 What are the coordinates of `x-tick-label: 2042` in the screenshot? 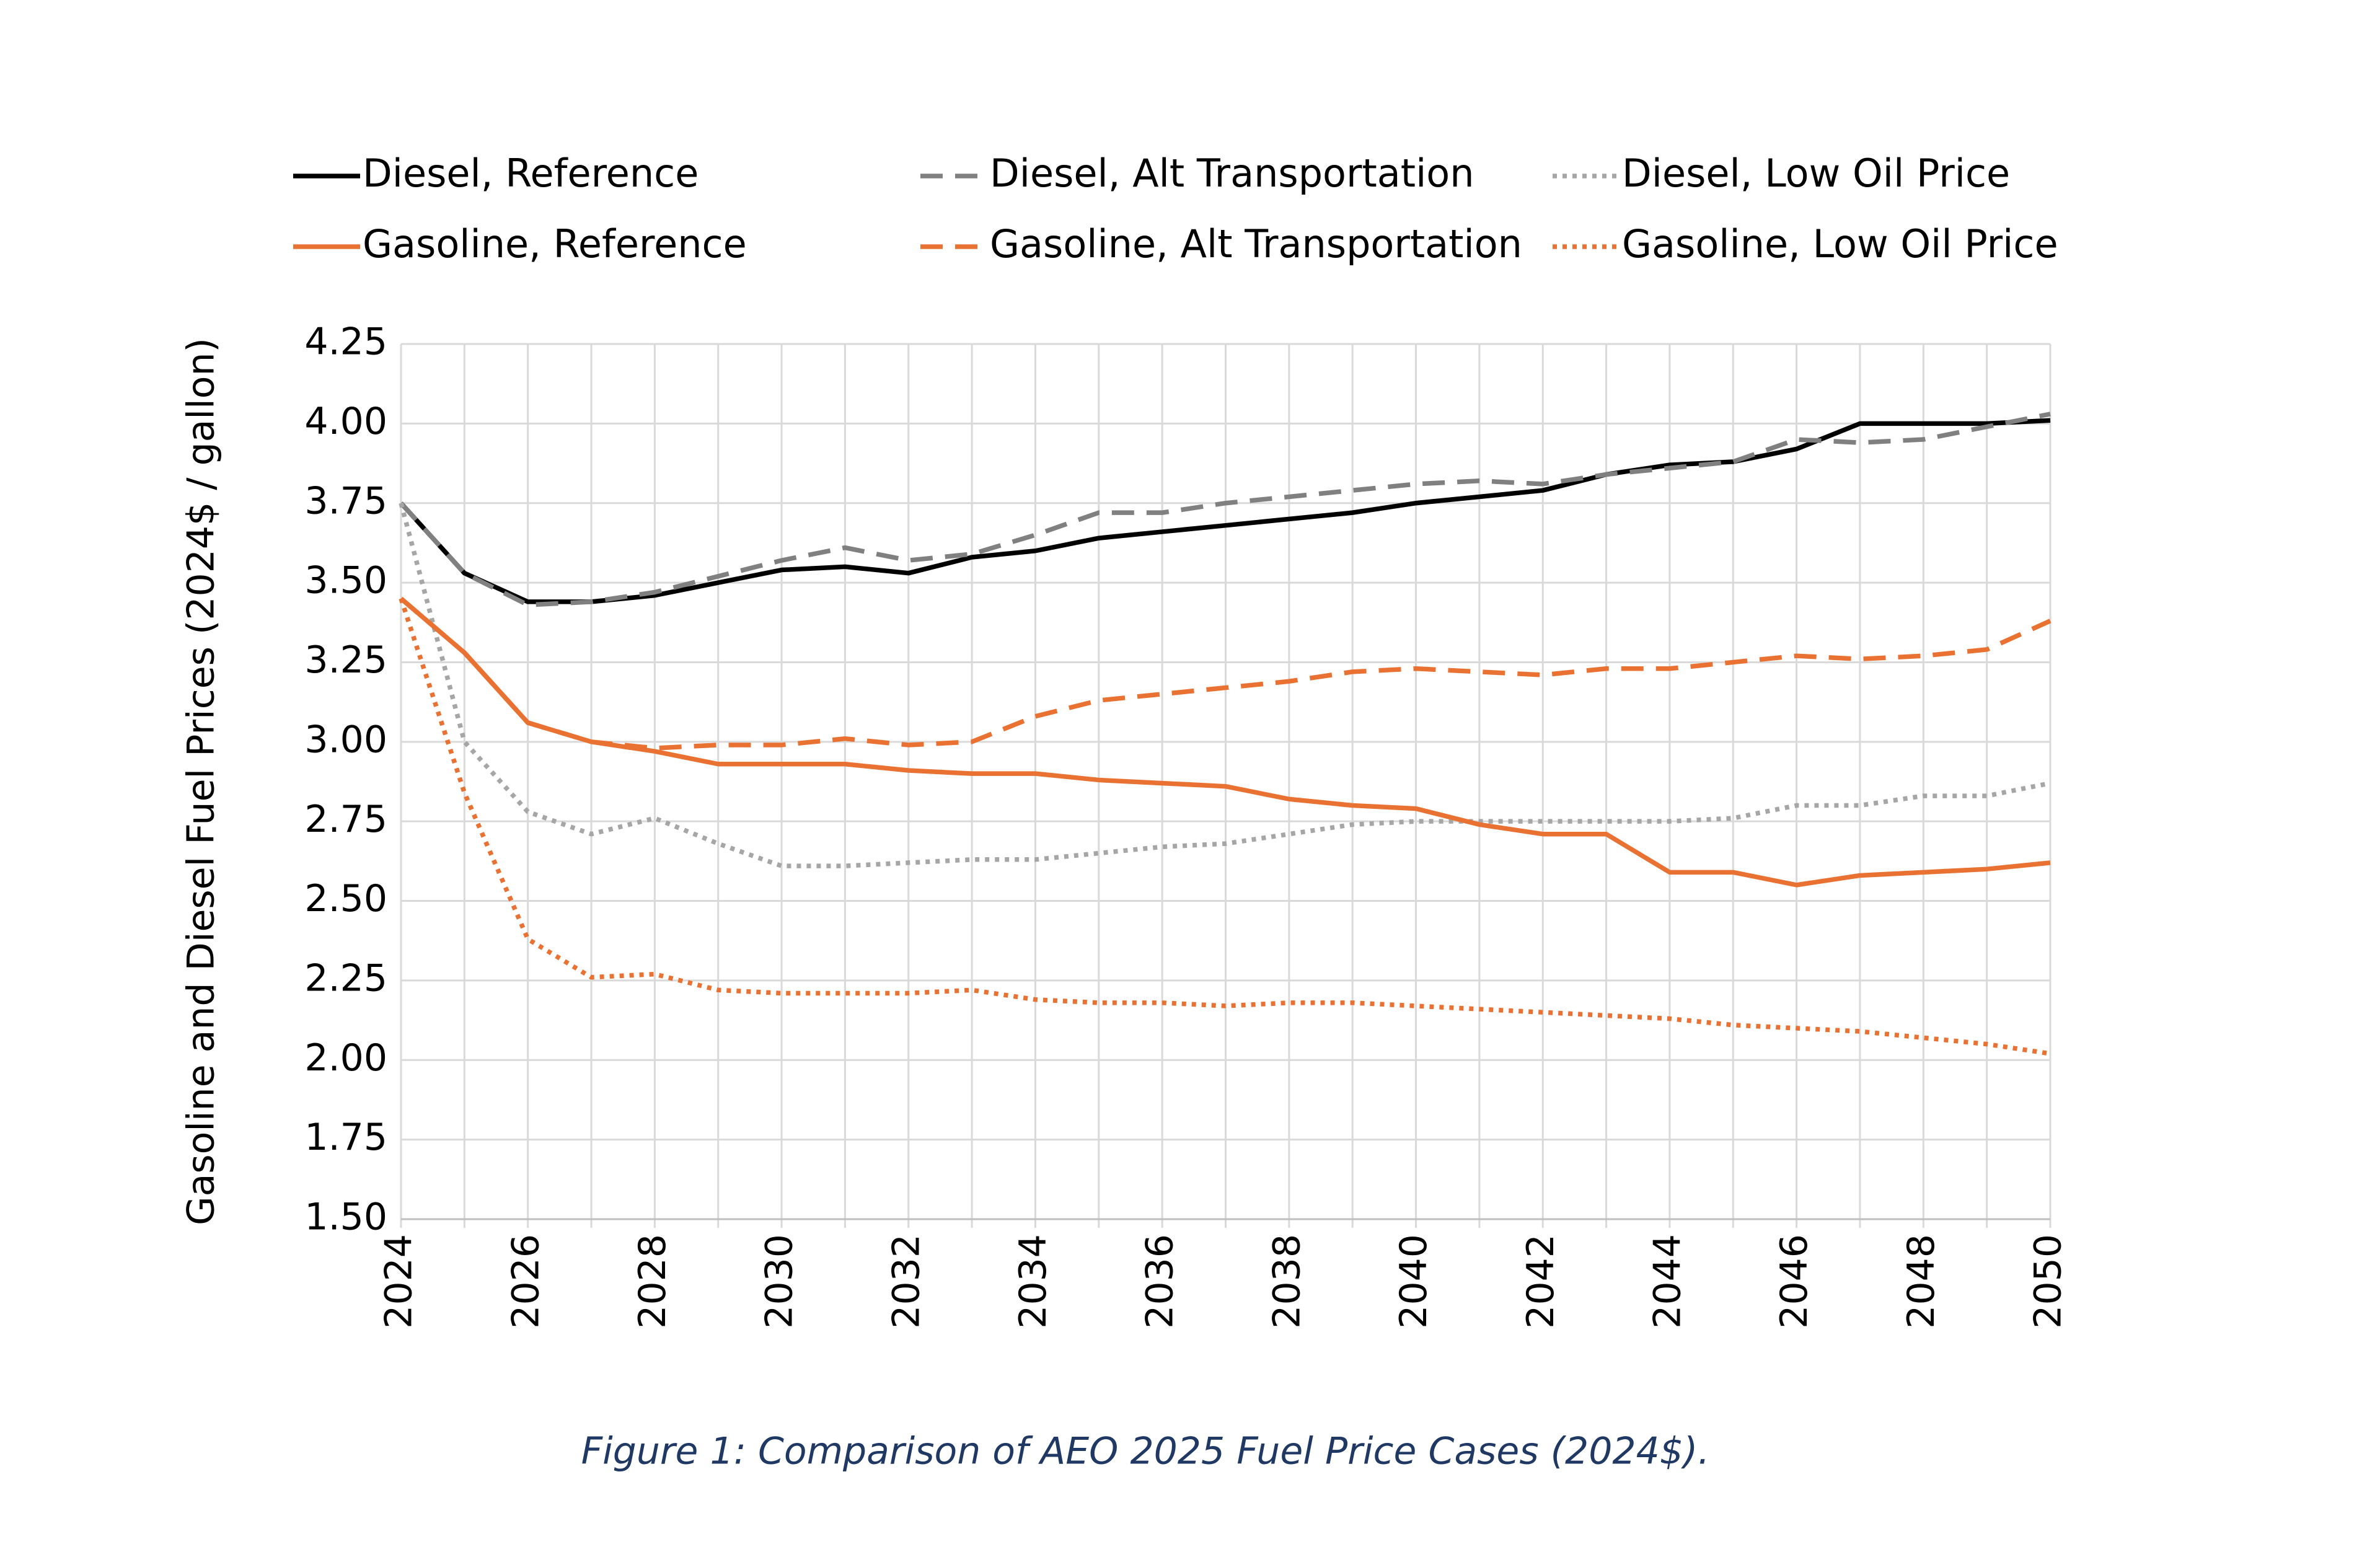 It's located at (1540, 1281).